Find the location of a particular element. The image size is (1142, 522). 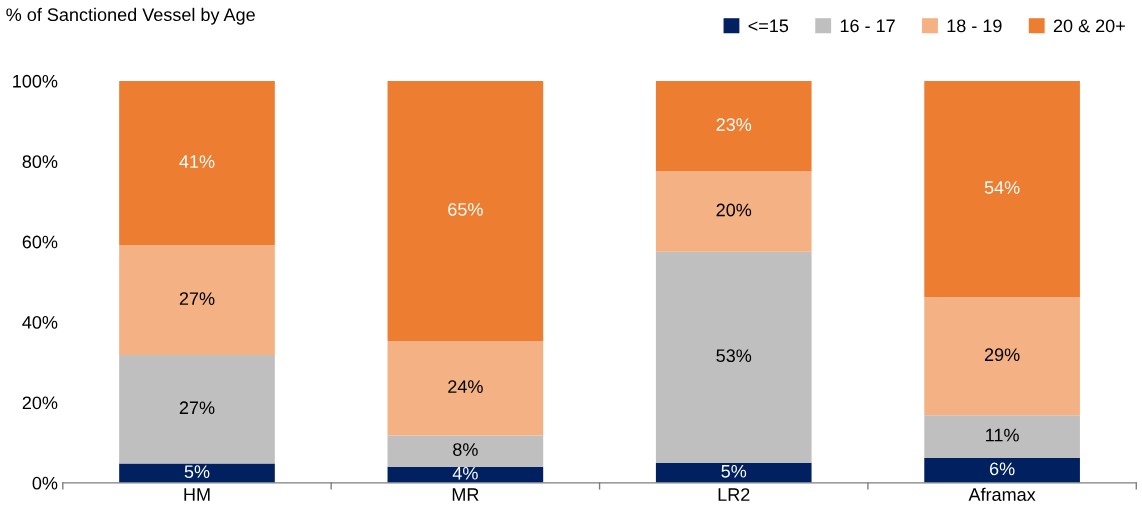

chart-title: % of Sanctioned Vessel by Age is located at coordinates (130, 16).